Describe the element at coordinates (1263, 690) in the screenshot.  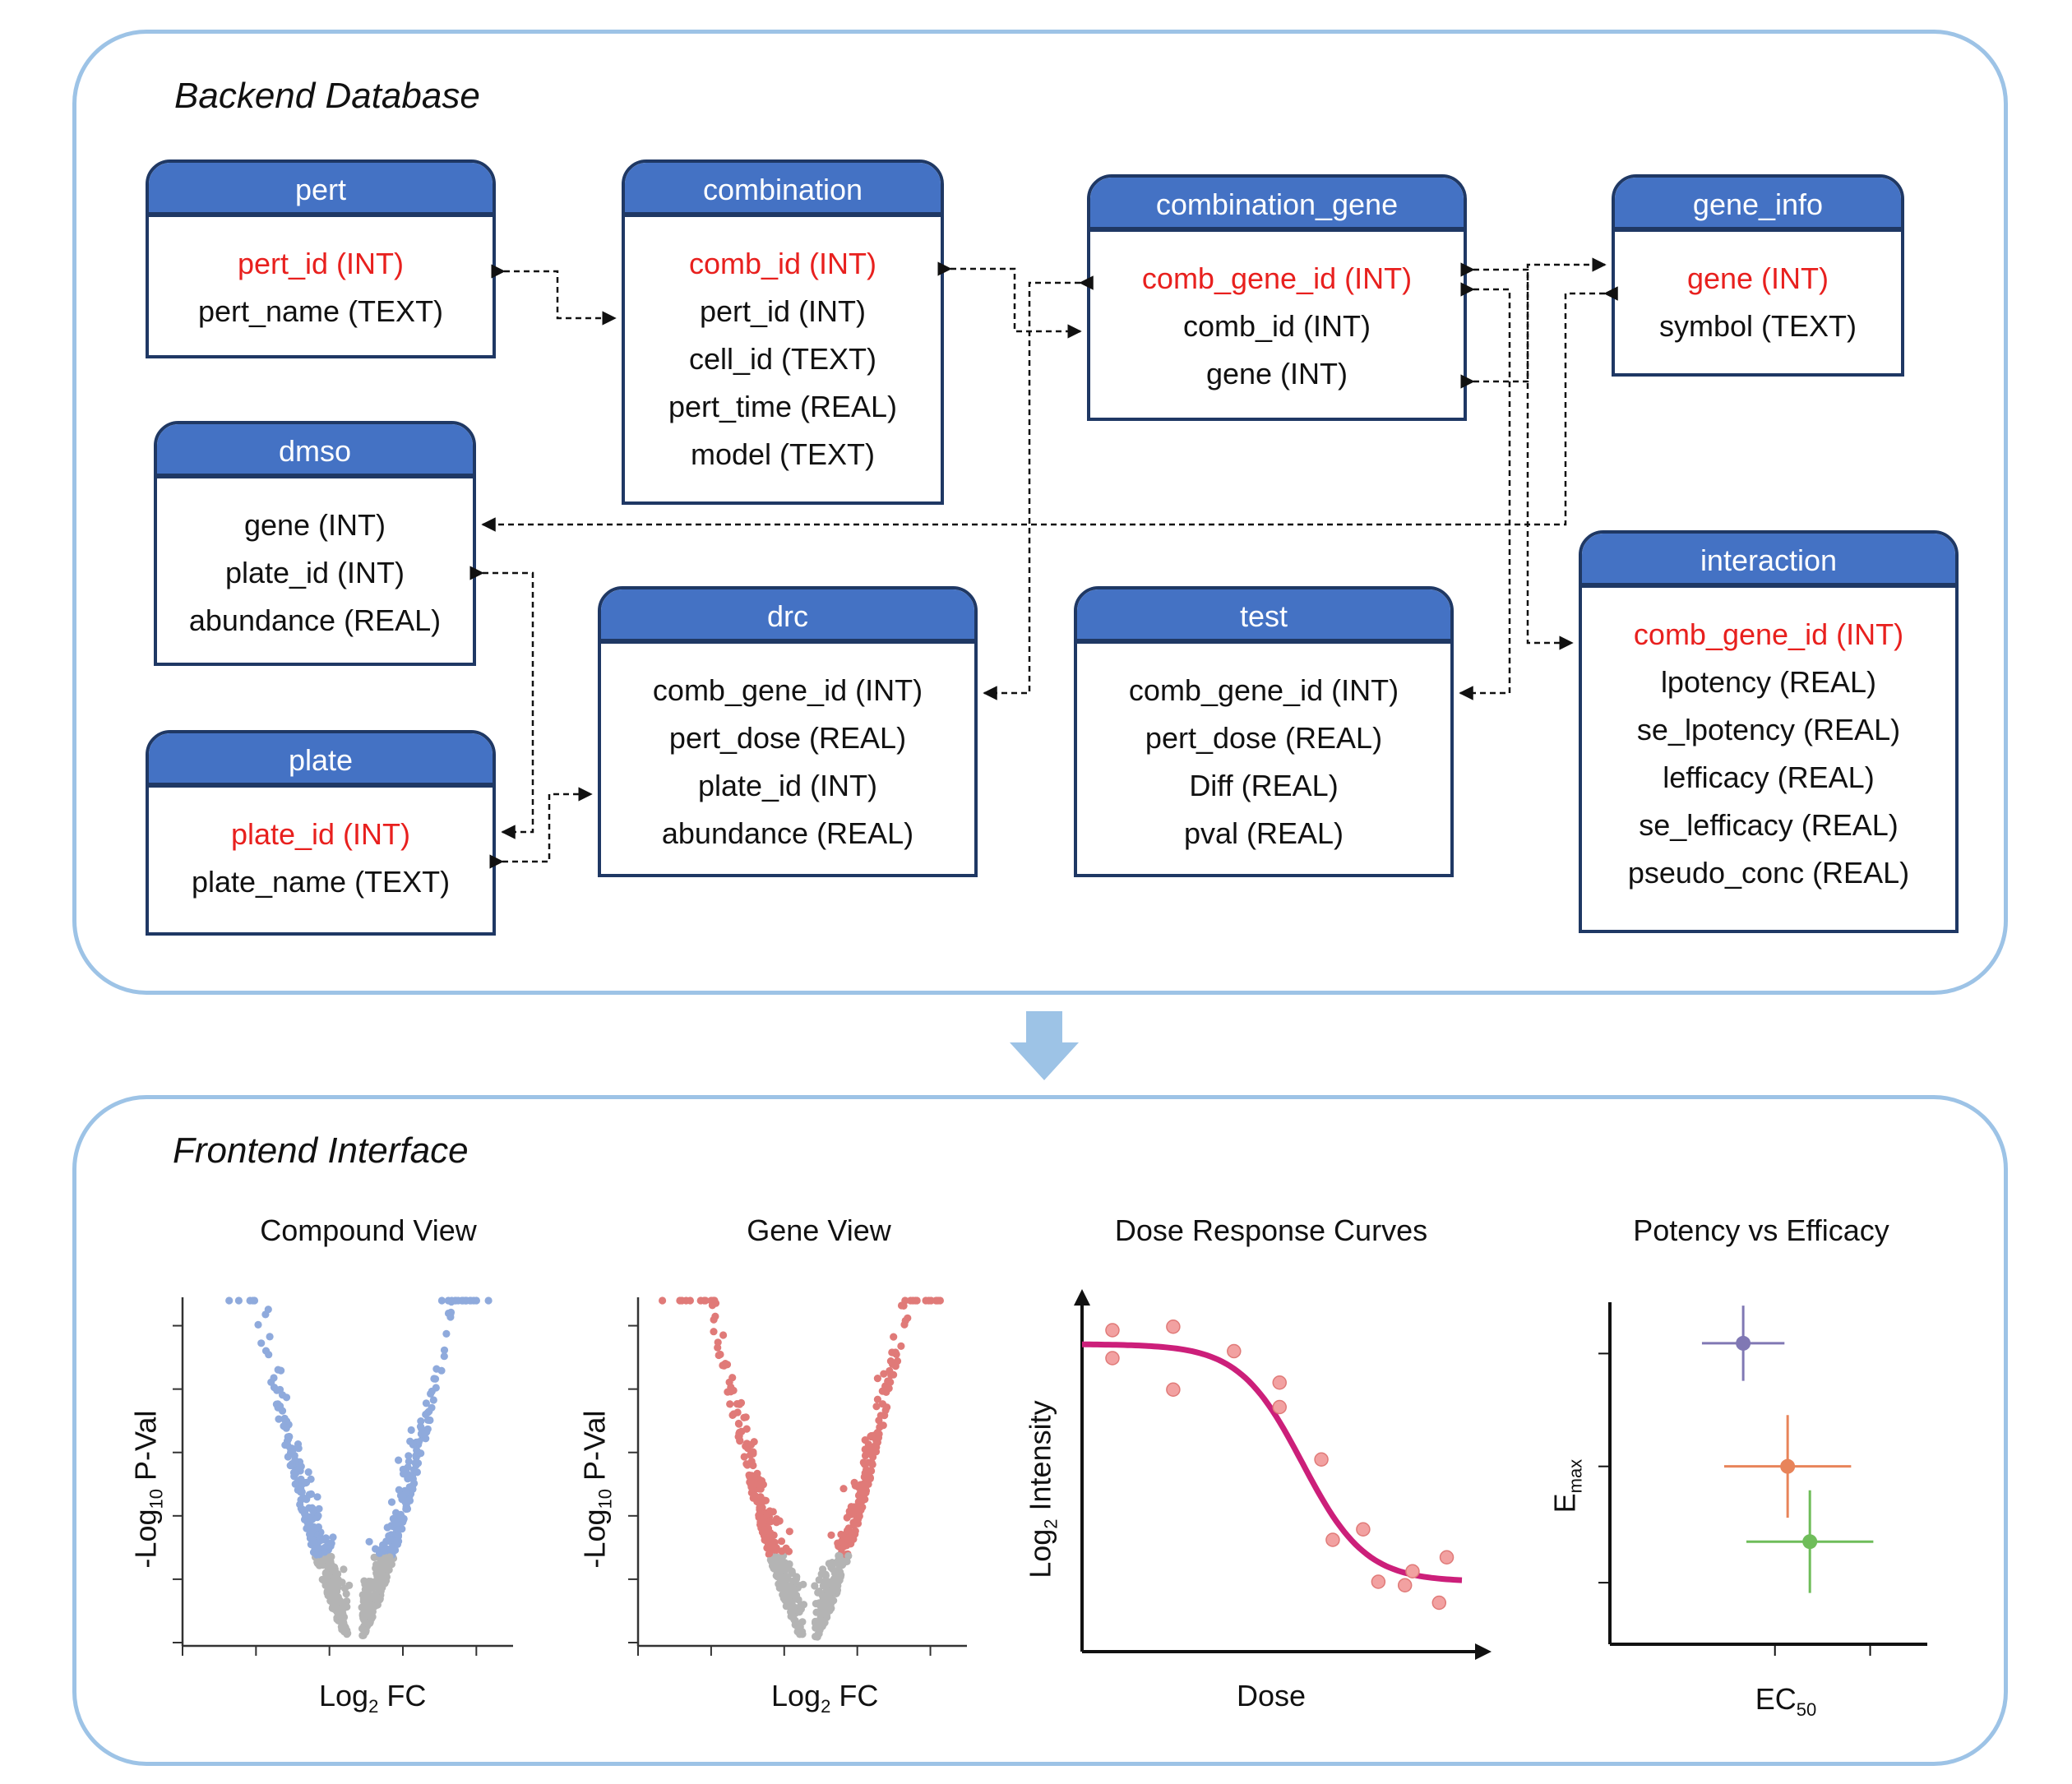
I see `field-comb-gene-id: comb_gene_id (INT)` at that location.